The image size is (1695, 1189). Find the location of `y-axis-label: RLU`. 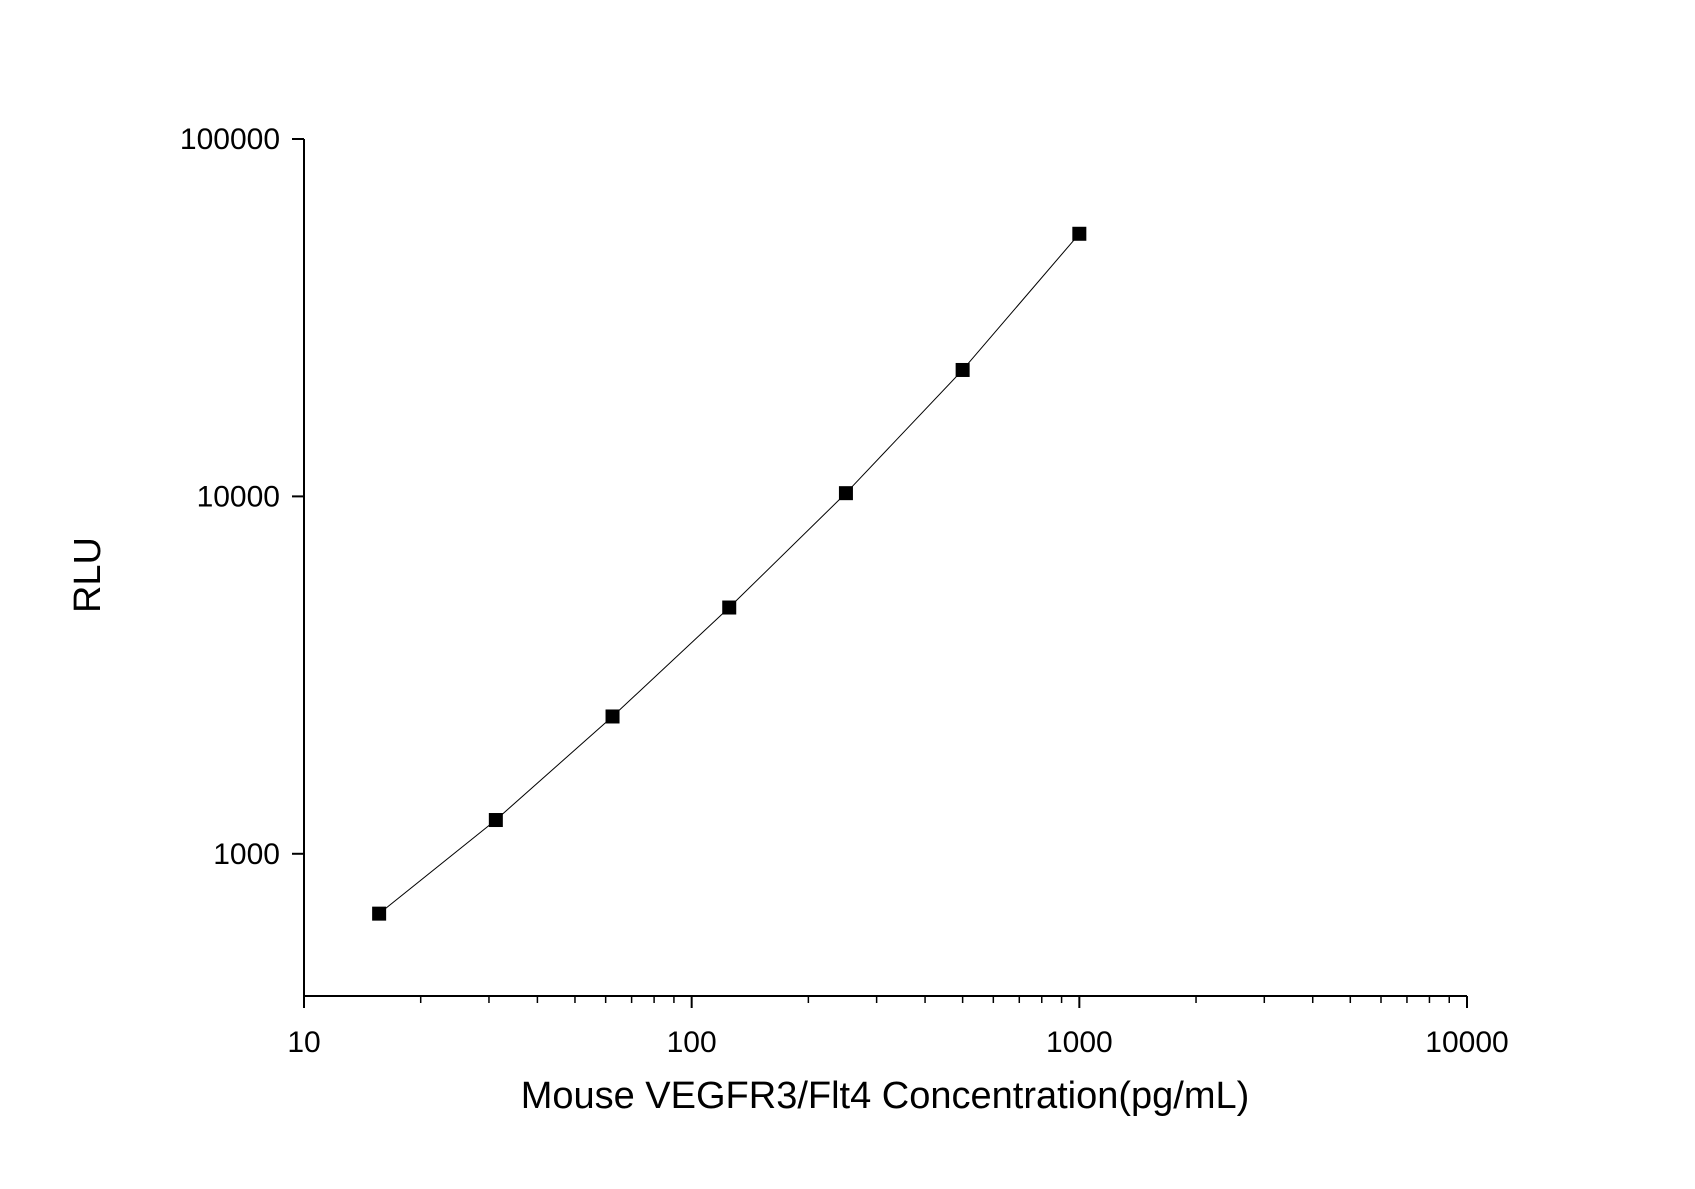

y-axis-label: RLU is located at coordinates (88, 575).